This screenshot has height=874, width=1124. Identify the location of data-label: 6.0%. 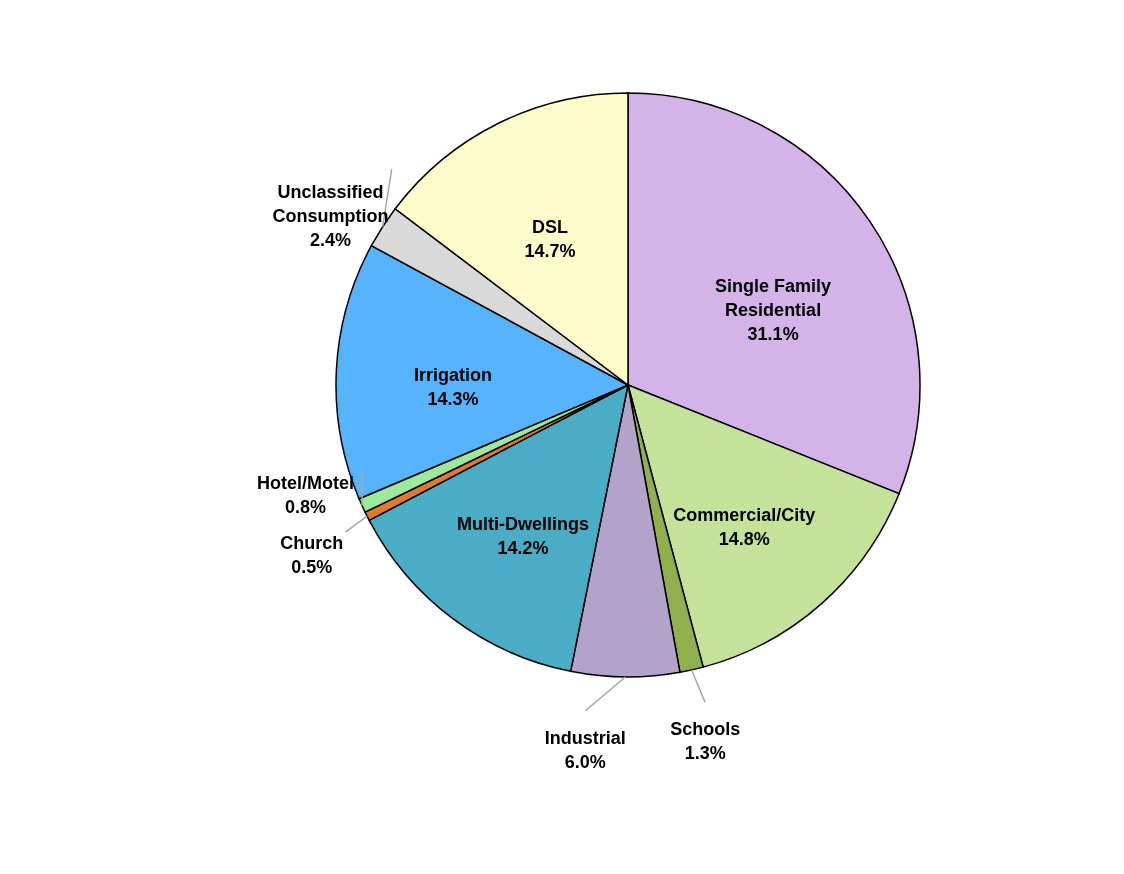
(585, 761).